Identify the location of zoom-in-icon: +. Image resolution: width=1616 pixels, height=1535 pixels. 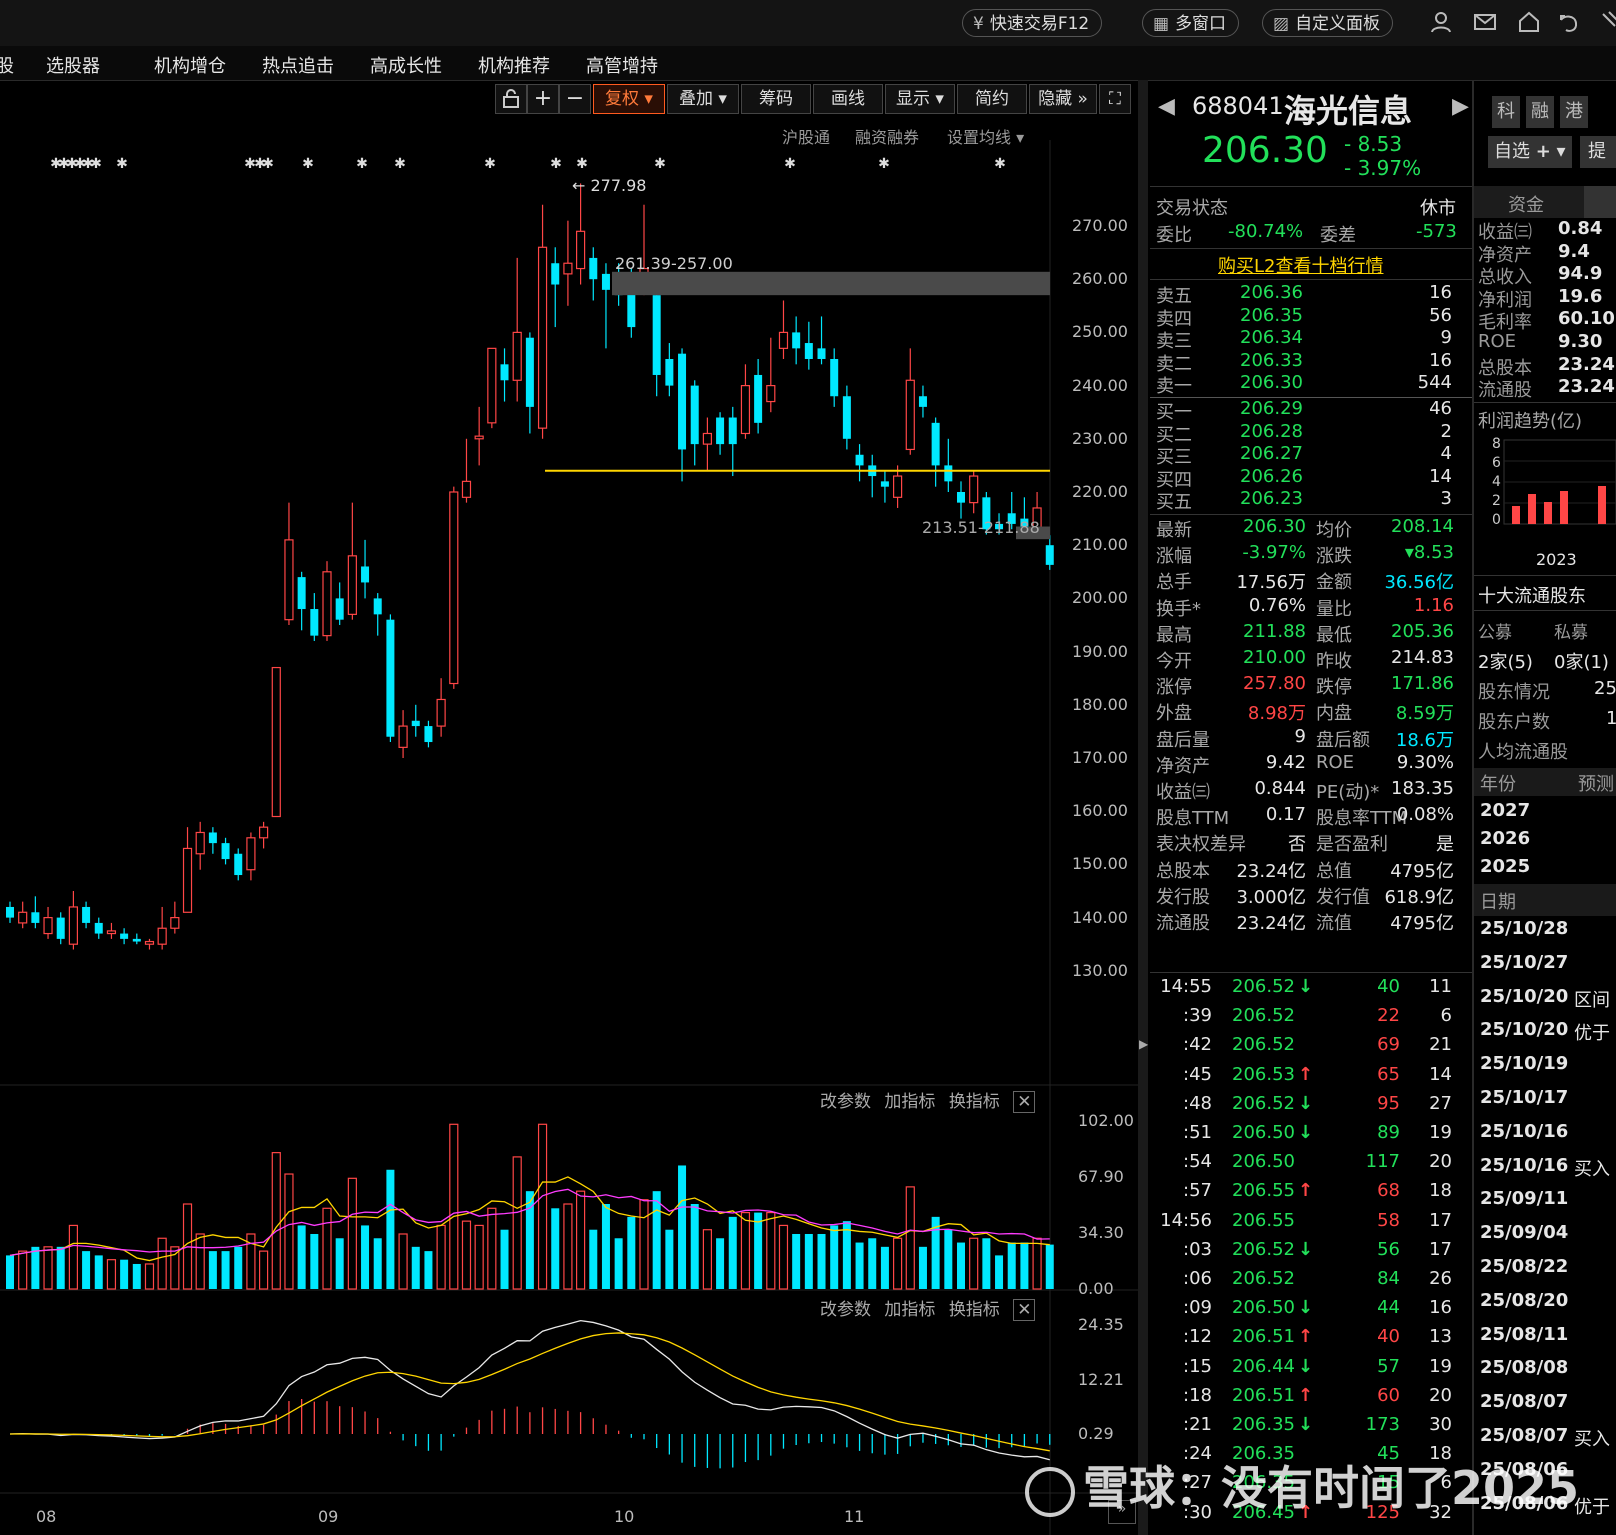
(543, 99).